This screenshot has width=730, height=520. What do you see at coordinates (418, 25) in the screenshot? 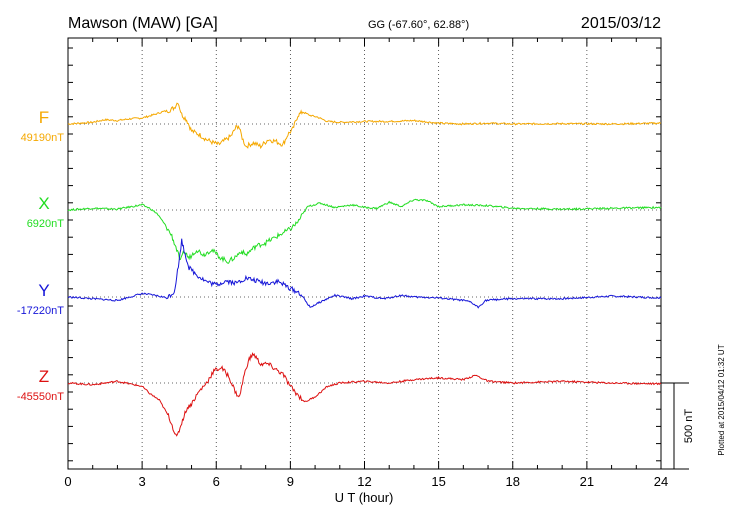
I see `coordinates-label: GG (-67.60°, 62.88°)` at bounding box center [418, 25].